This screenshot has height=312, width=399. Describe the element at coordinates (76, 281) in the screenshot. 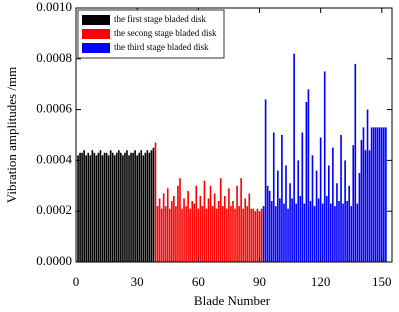

I see `x-tick-label: 0` at that location.